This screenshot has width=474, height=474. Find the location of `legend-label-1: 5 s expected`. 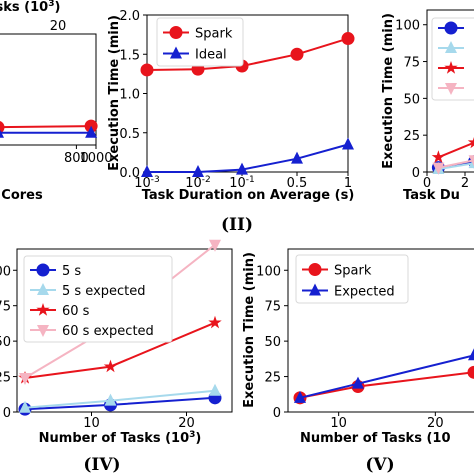

legend-label-1: 5 s expected is located at coordinates (104, 291).